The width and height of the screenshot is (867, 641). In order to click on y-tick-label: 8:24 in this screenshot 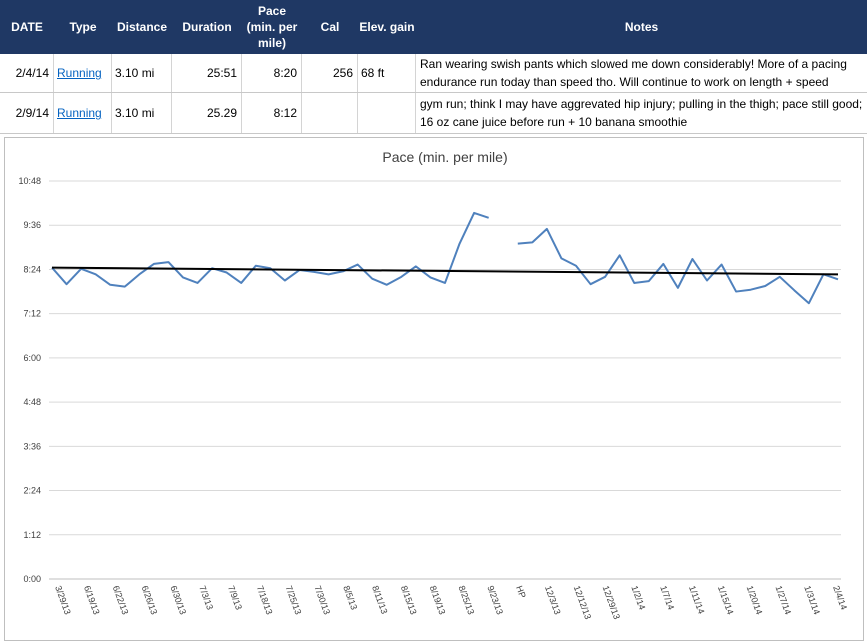, I will do `click(32, 269)`.